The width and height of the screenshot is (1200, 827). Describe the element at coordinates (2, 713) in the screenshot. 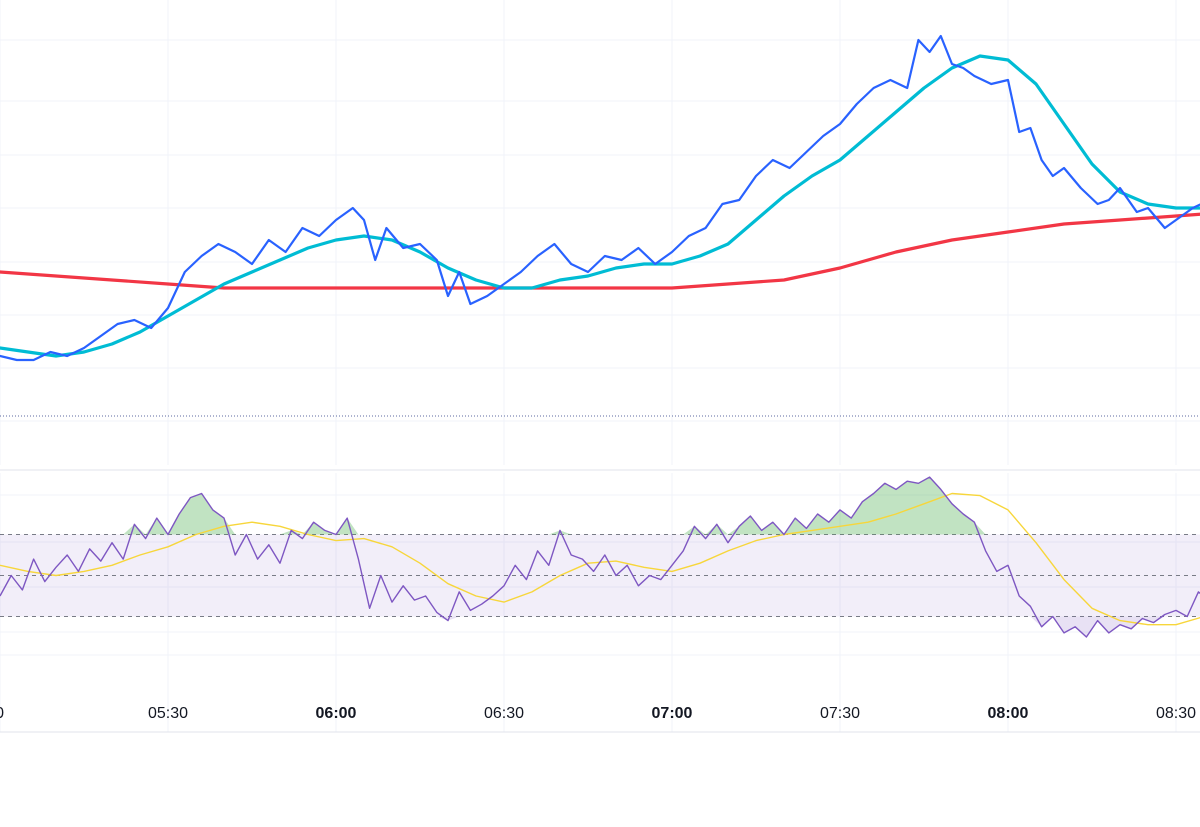

I see `time-tick-label: 0` at that location.